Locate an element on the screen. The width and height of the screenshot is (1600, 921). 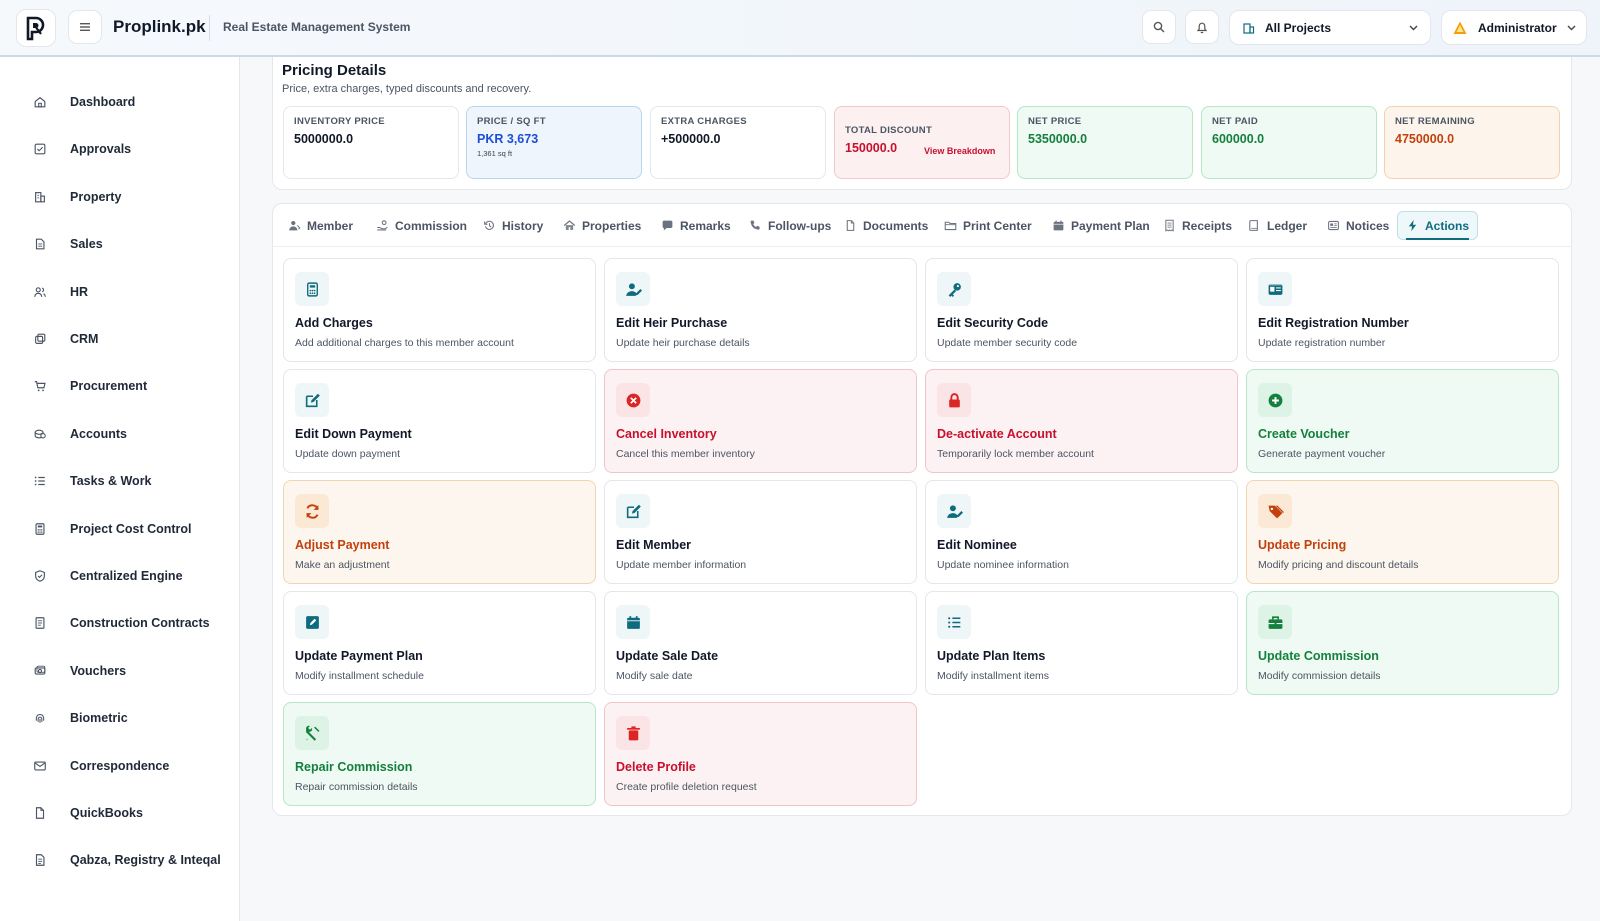
tab-notices: Notices is located at coordinates (1358, 225).